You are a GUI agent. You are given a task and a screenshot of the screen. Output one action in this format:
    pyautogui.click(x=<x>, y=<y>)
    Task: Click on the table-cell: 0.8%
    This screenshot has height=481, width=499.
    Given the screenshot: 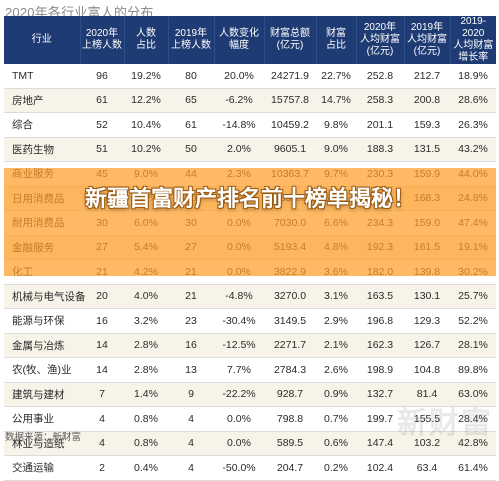 What is the action you would take?
    pyautogui.click(x=146, y=443)
    